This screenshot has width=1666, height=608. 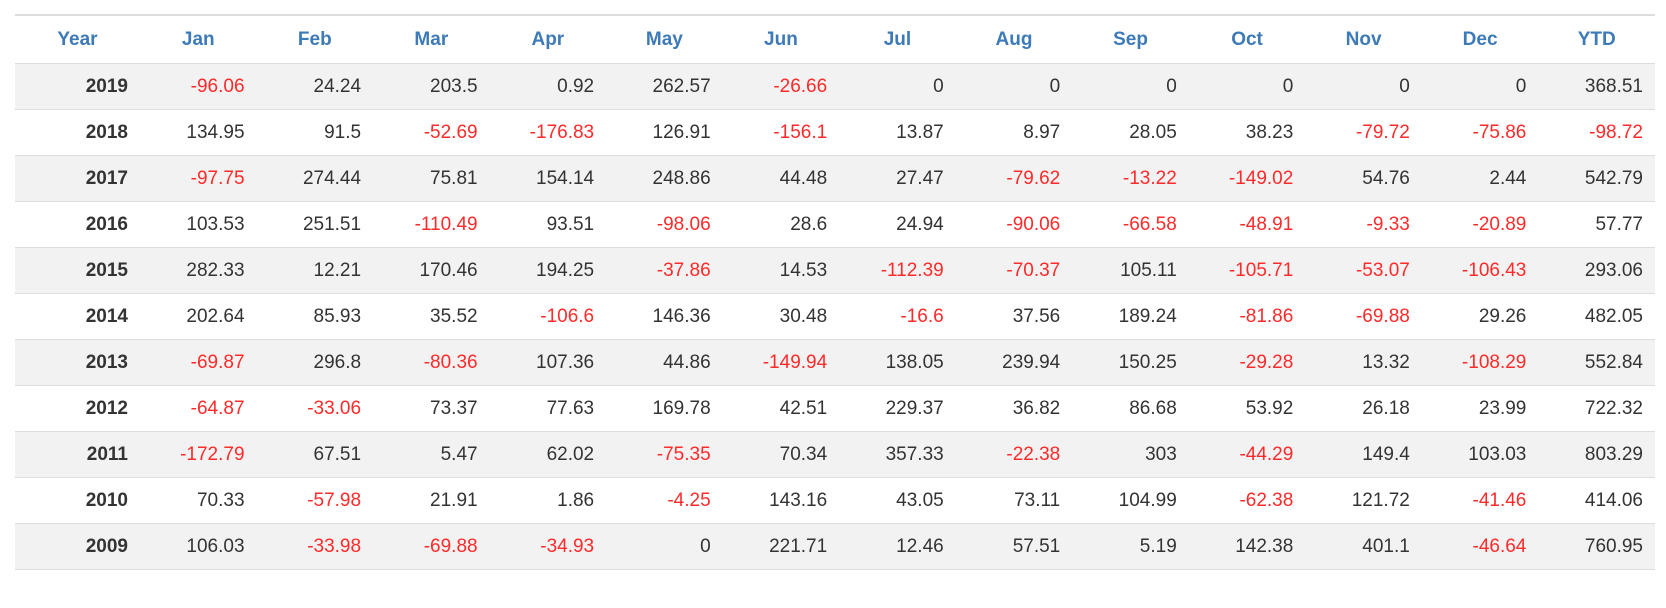 I want to click on value-cell: -108.29, so click(x=1480, y=362).